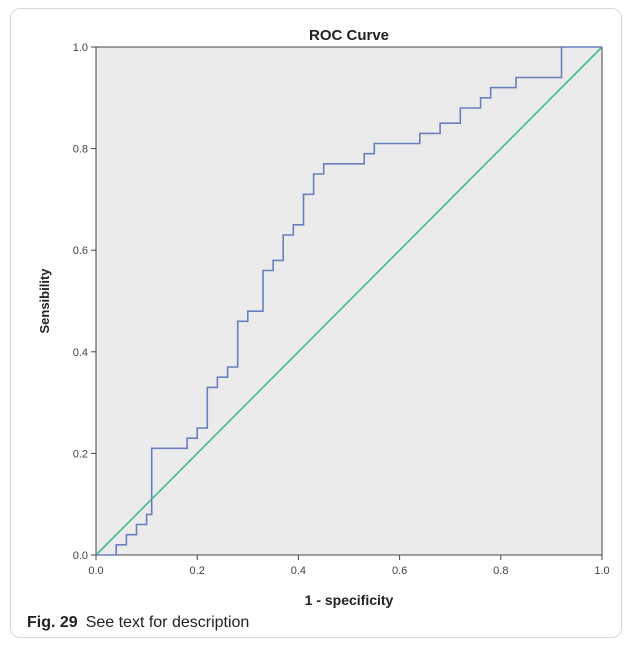  Describe the element at coordinates (80, 150) in the screenshot. I see `y-tick-label: 0.8` at that location.